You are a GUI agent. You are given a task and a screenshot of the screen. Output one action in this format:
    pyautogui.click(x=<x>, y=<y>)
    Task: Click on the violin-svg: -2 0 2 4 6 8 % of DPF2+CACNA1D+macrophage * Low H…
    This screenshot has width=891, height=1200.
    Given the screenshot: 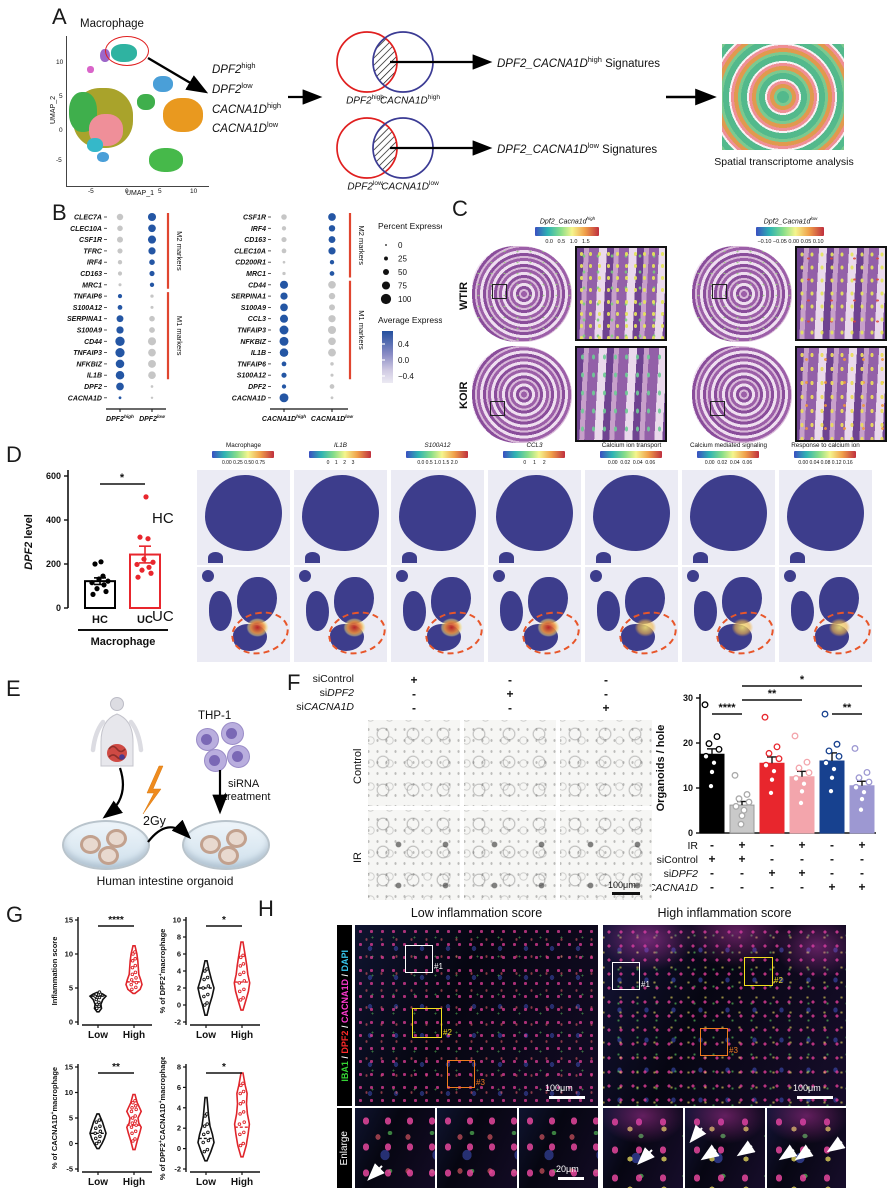 What is the action you would take?
    pyautogui.click(x=209, y=1122)
    